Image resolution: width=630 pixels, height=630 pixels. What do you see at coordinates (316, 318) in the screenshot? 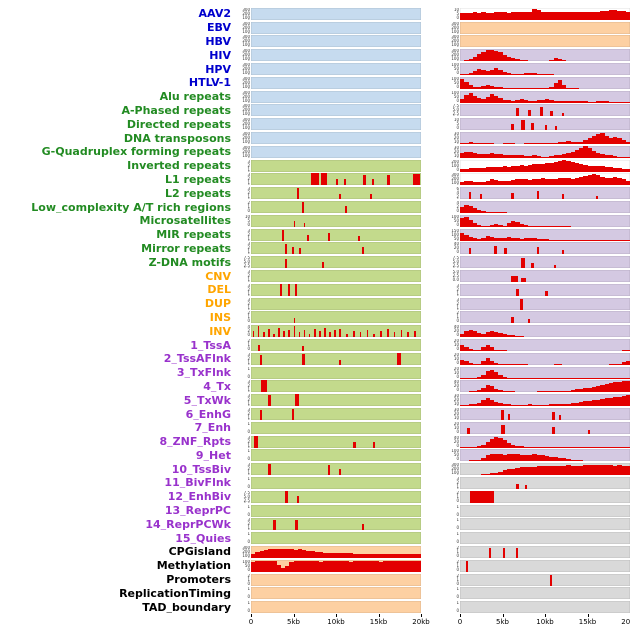
I see `track-row: INS 2 1 0 2 1 0` at bounding box center [316, 318].